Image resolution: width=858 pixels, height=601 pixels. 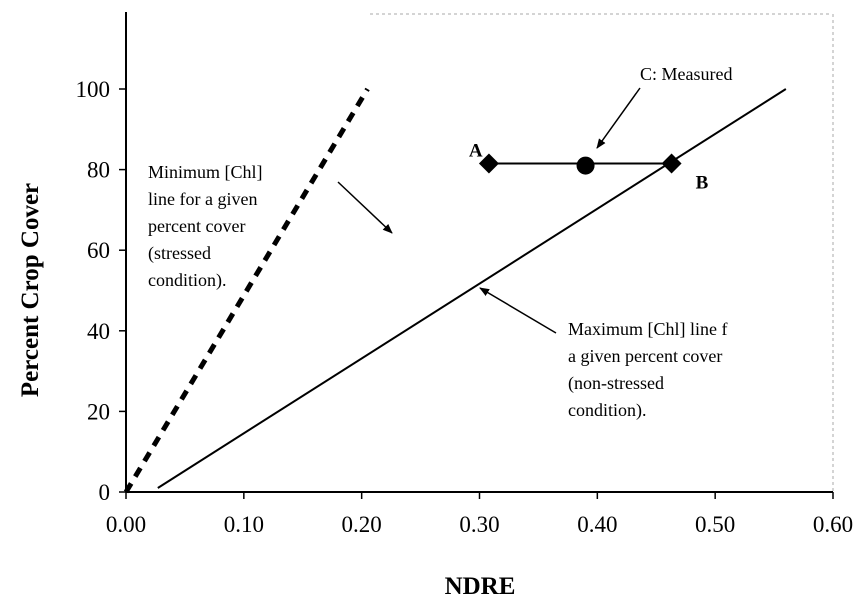 I want to click on y-tick-label: 100, so click(x=93, y=89).